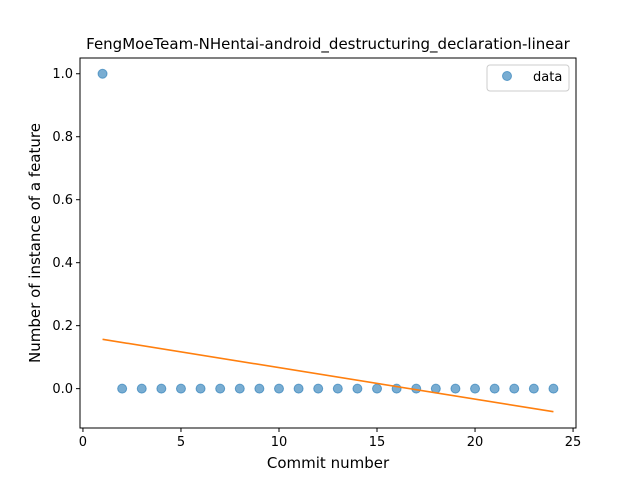 This screenshot has width=640, height=480. I want to click on x-tick-label: 20, so click(475, 442).